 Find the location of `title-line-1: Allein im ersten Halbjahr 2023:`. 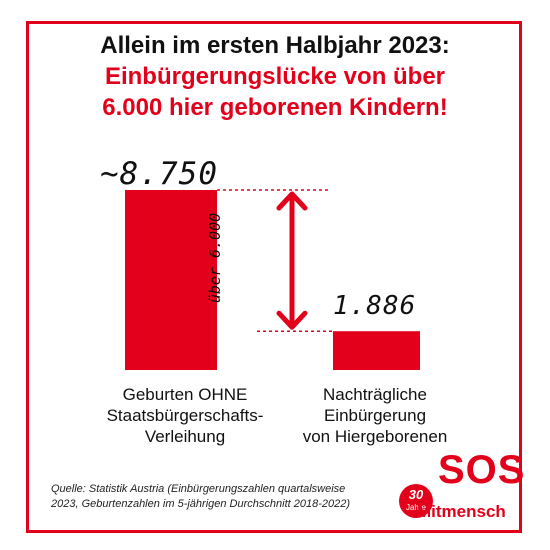

title-line-1: Allein im ersten Halbjahr 2023: is located at coordinates (275, 45).